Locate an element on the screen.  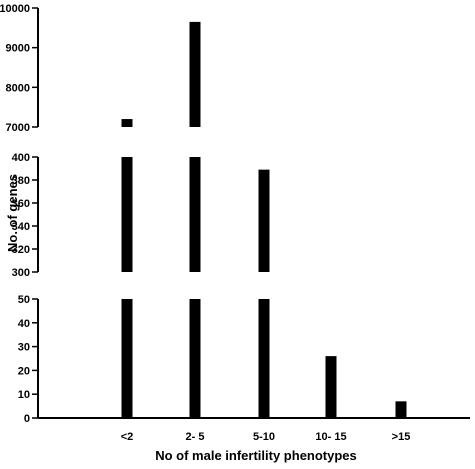
x-tick-label: 10- 15 is located at coordinates (330, 437).